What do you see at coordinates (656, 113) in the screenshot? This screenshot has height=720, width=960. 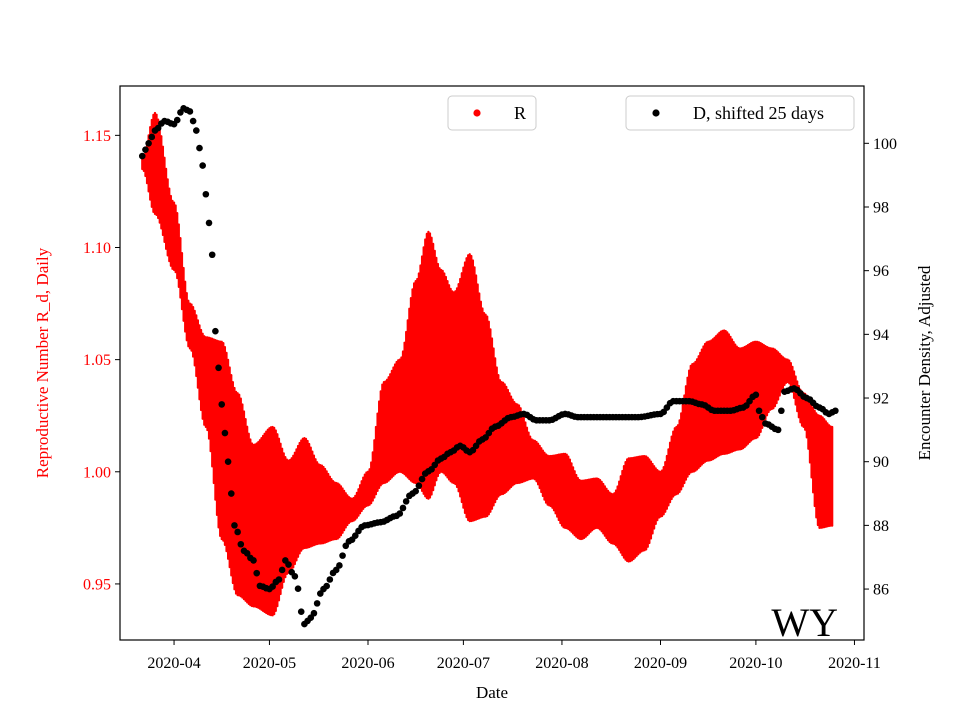 I see `legend-d-marker` at bounding box center [656, 113].